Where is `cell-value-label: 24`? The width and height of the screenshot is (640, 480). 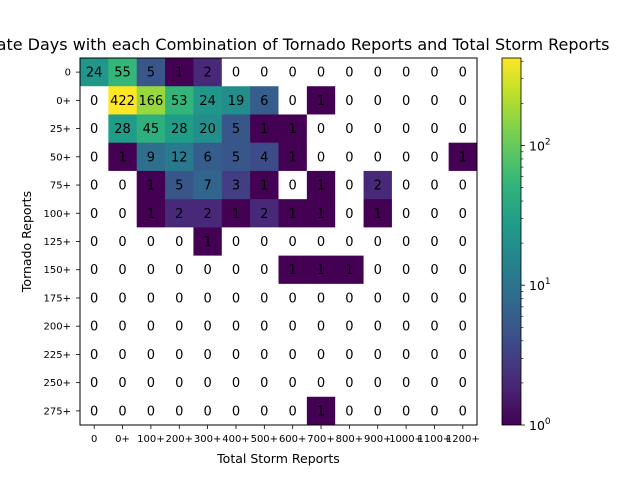
cell-value-label: 24 is located at coordinates (94, 73).